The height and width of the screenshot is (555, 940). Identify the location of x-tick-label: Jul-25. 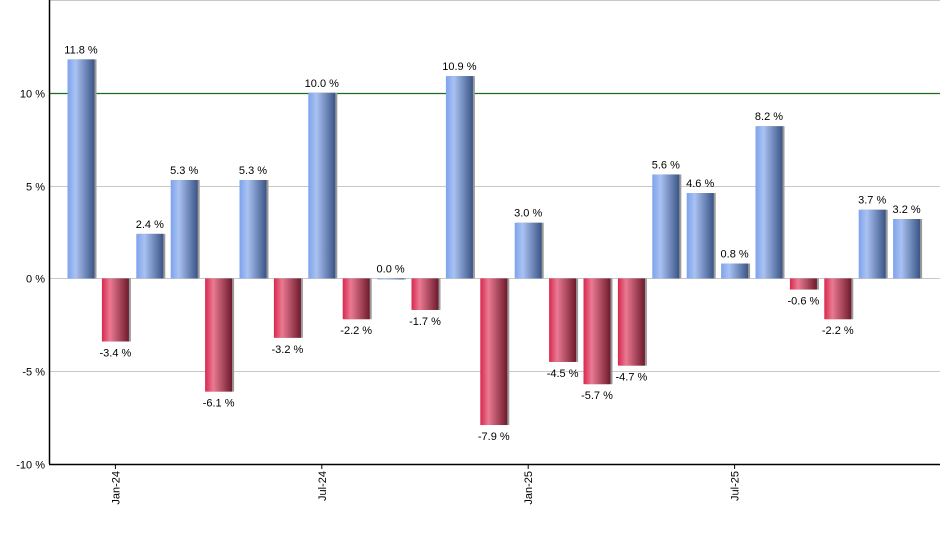
(736, 486).